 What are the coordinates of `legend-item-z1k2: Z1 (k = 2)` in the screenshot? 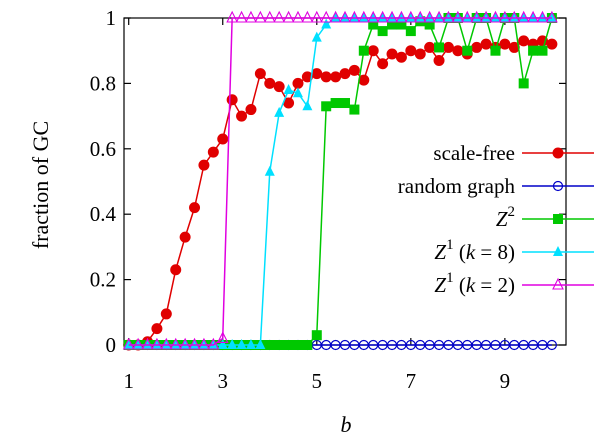 It's located at (514, 283).